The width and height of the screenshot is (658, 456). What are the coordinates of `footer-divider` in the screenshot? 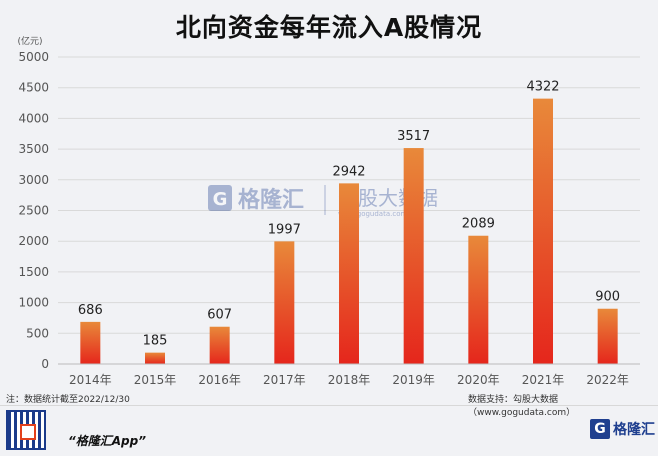 It's located at (329, 405).